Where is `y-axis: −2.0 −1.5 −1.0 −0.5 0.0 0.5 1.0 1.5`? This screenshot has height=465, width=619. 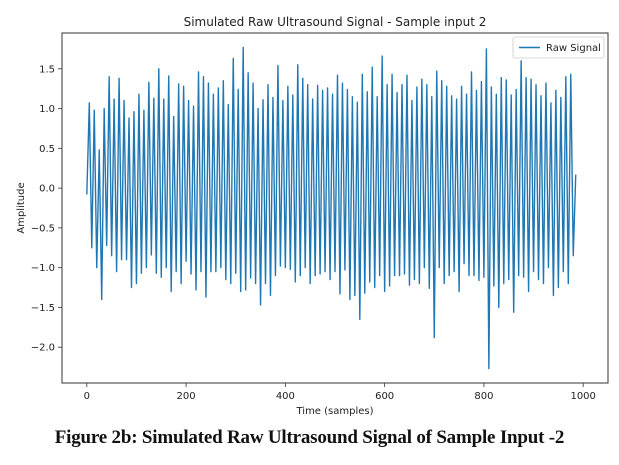 y-axis: −2.0 −1.5 −1.0 −0.5 0.0 0.5 1.0 1.5 is located at coordinates (46, 209).